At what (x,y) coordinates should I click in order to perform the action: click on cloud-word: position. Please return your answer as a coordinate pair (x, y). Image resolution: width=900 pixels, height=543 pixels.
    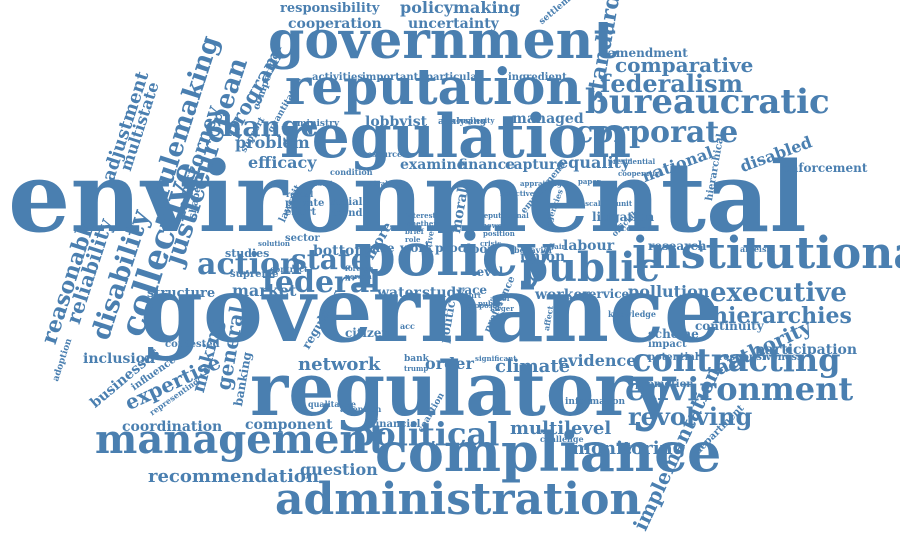
    Looking at the image, I should click on (499, 233).